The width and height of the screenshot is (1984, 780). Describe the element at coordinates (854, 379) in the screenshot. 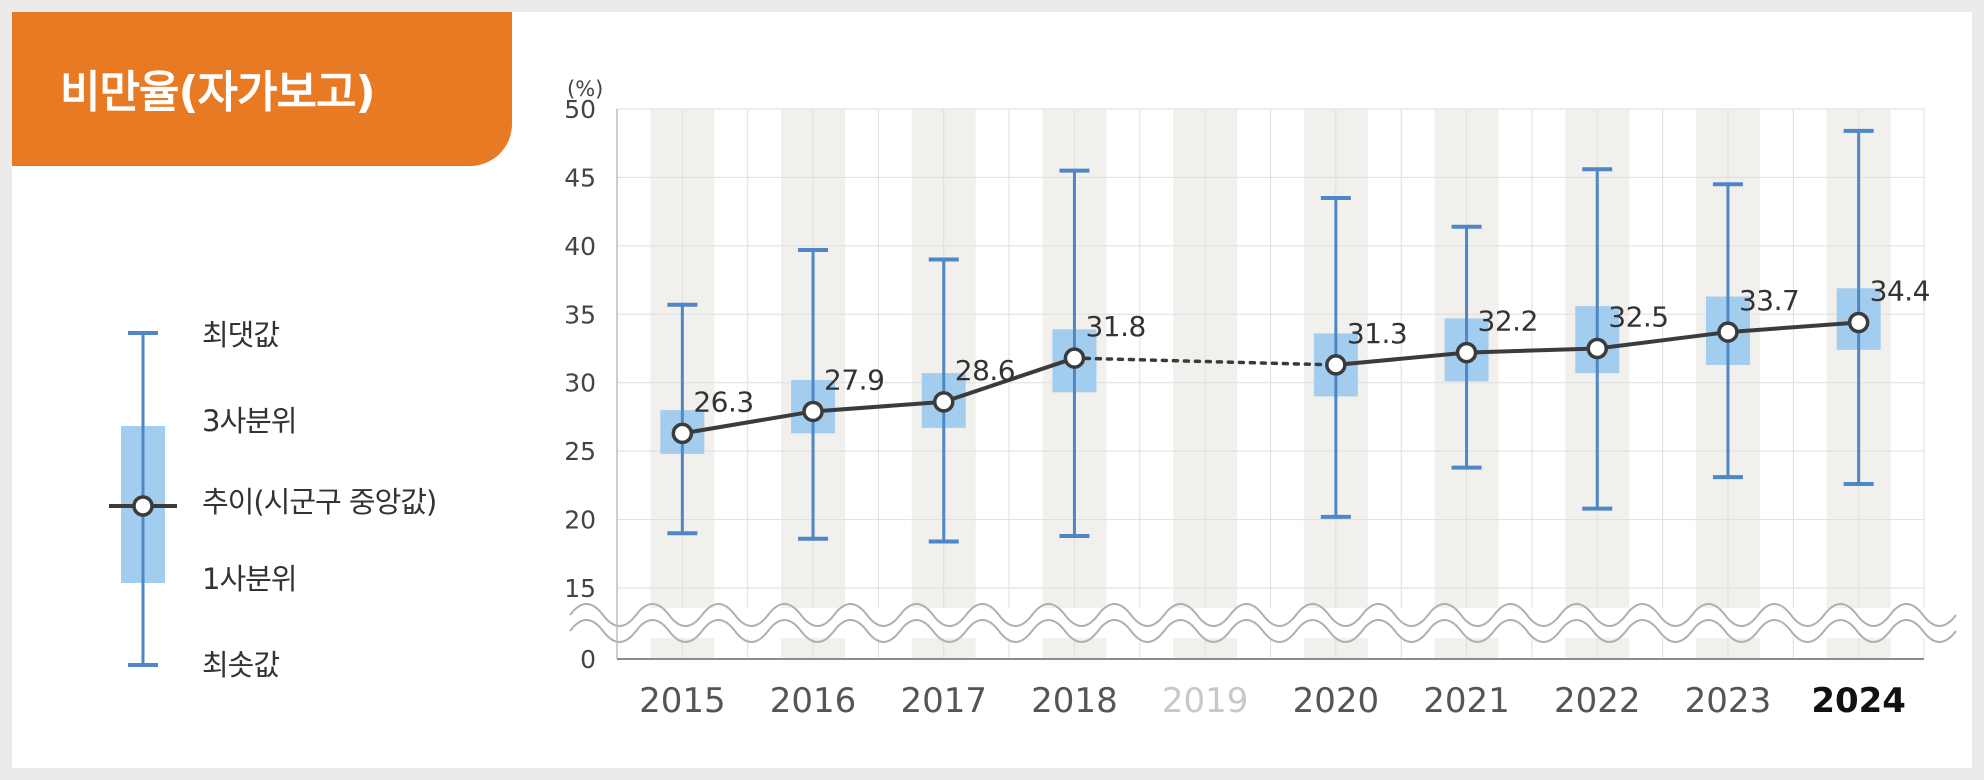

I see `median-value-label: 27.9` at that location.